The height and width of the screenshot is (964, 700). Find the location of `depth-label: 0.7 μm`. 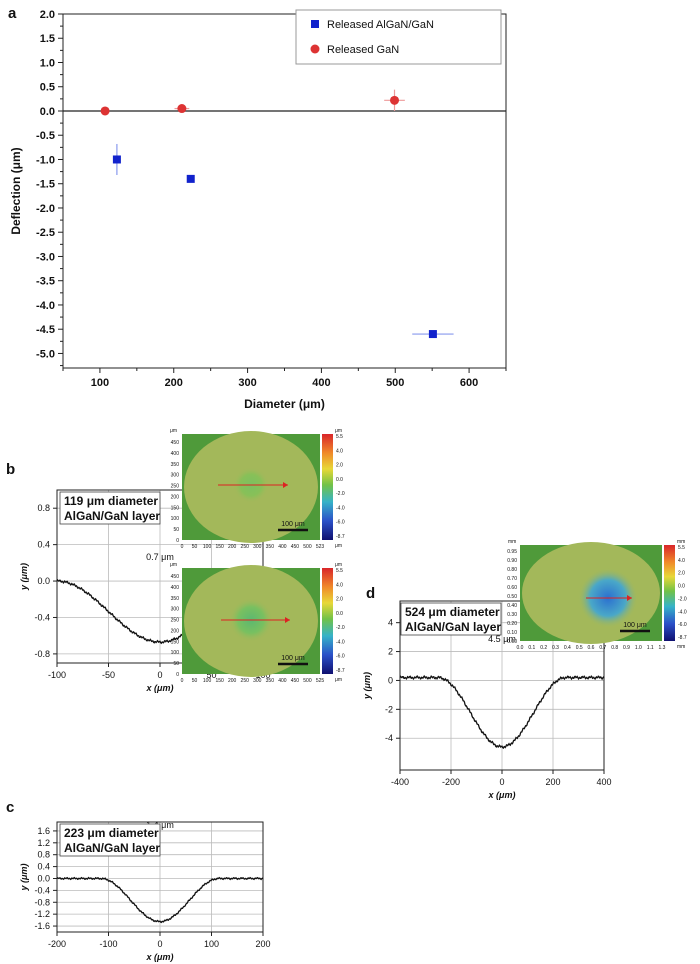

depth-label: 0.7 μm is located at coordinates (160, 557).